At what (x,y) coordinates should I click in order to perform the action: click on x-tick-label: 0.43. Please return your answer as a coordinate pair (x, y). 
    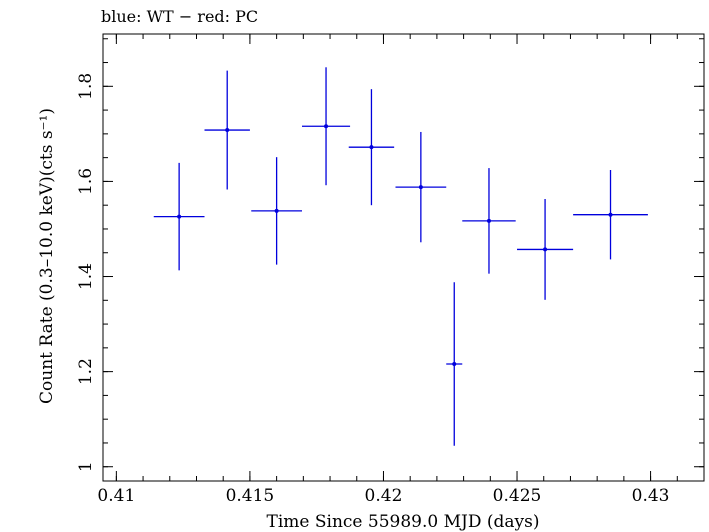
    Looking at the image, I should click on (651, 496).